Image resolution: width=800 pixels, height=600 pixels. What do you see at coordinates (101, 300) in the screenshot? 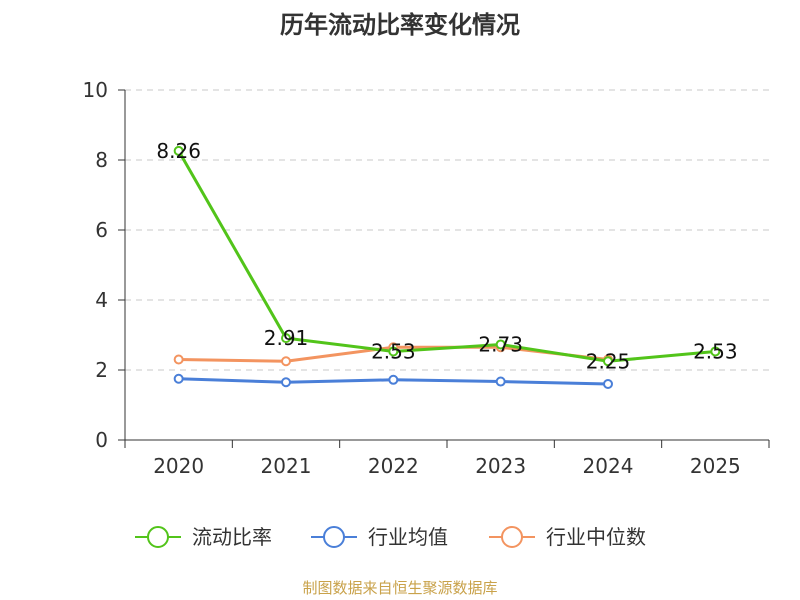
I see `y-tick-label: 4` at bounding box center [101, 300].